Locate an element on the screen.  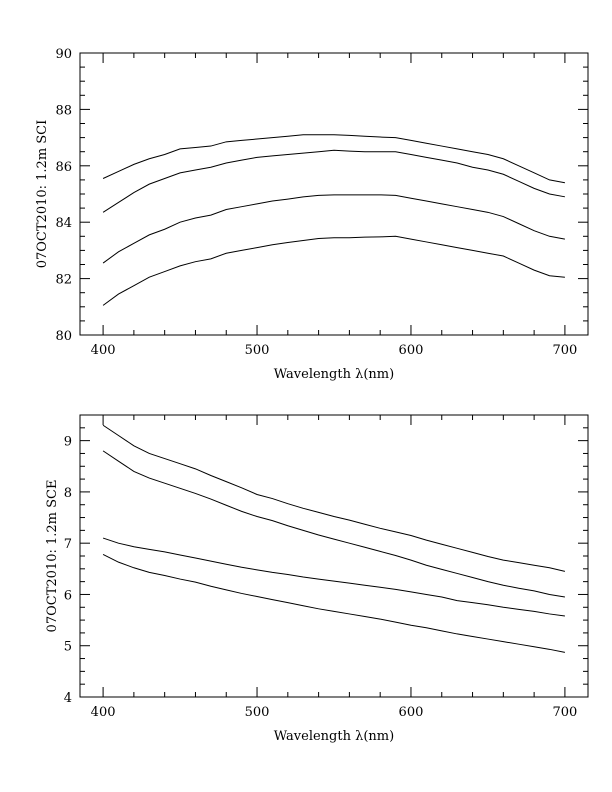
y-tick-label: 7 is located at coordinates (68, 544).